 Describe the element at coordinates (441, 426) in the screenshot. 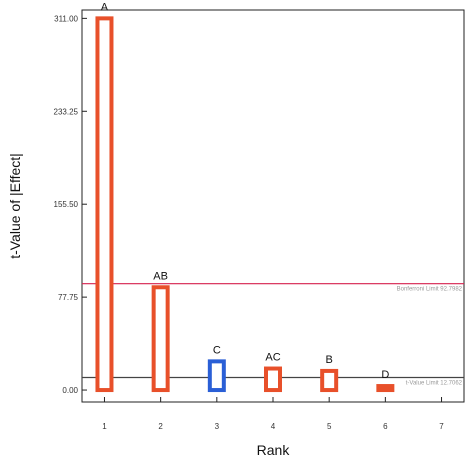

I see `x-tick-label: 7` at that location.